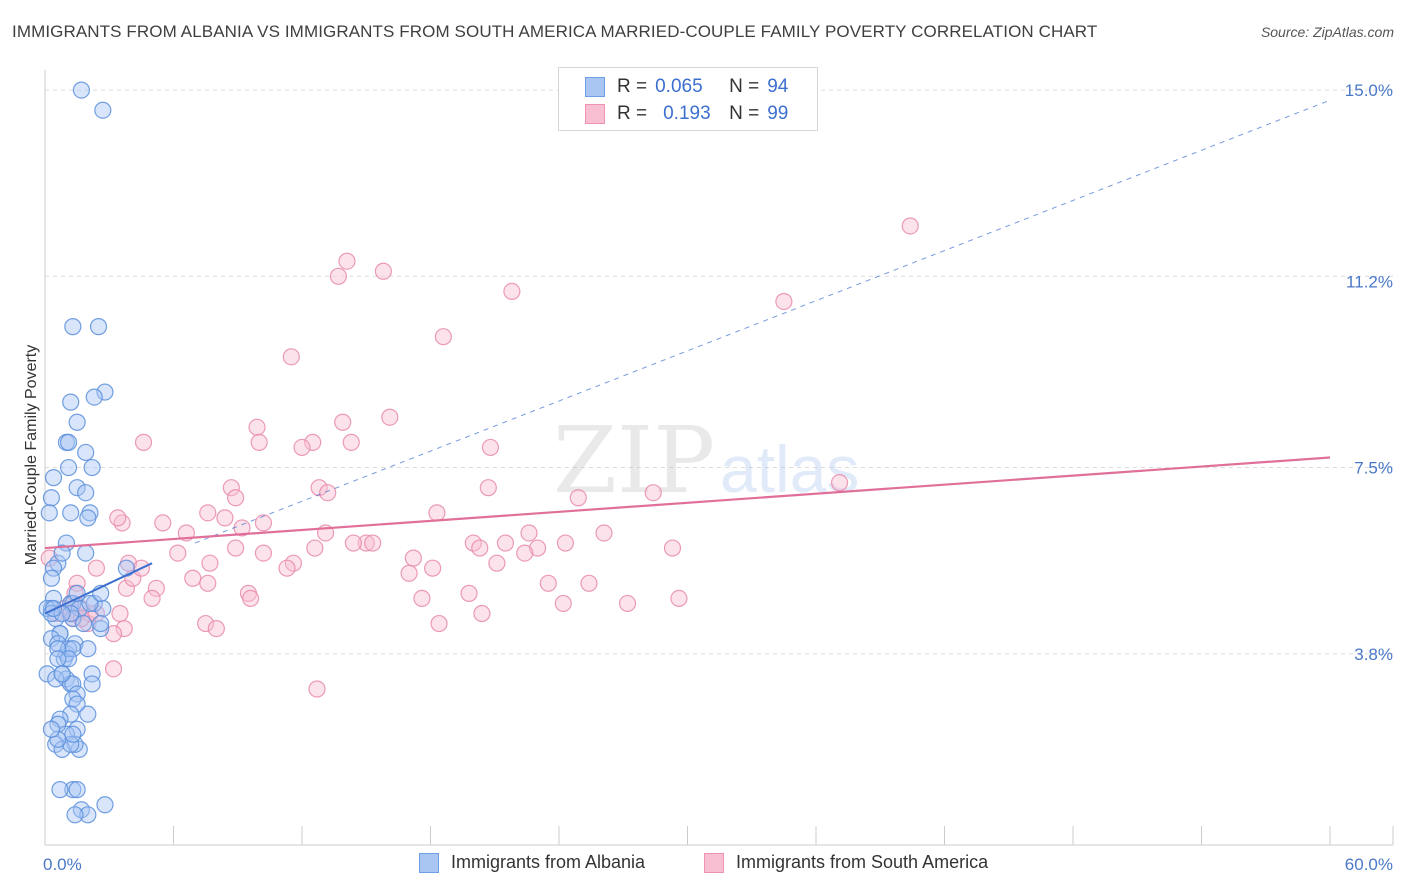  I want to click on albania-trendline, so click(98, 588).